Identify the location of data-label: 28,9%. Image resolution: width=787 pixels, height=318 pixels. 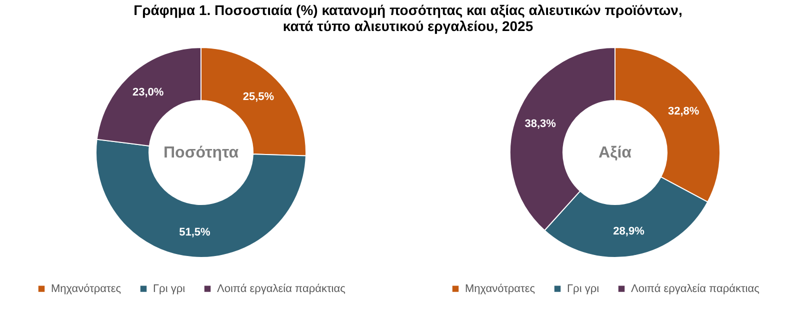
(629, 231).